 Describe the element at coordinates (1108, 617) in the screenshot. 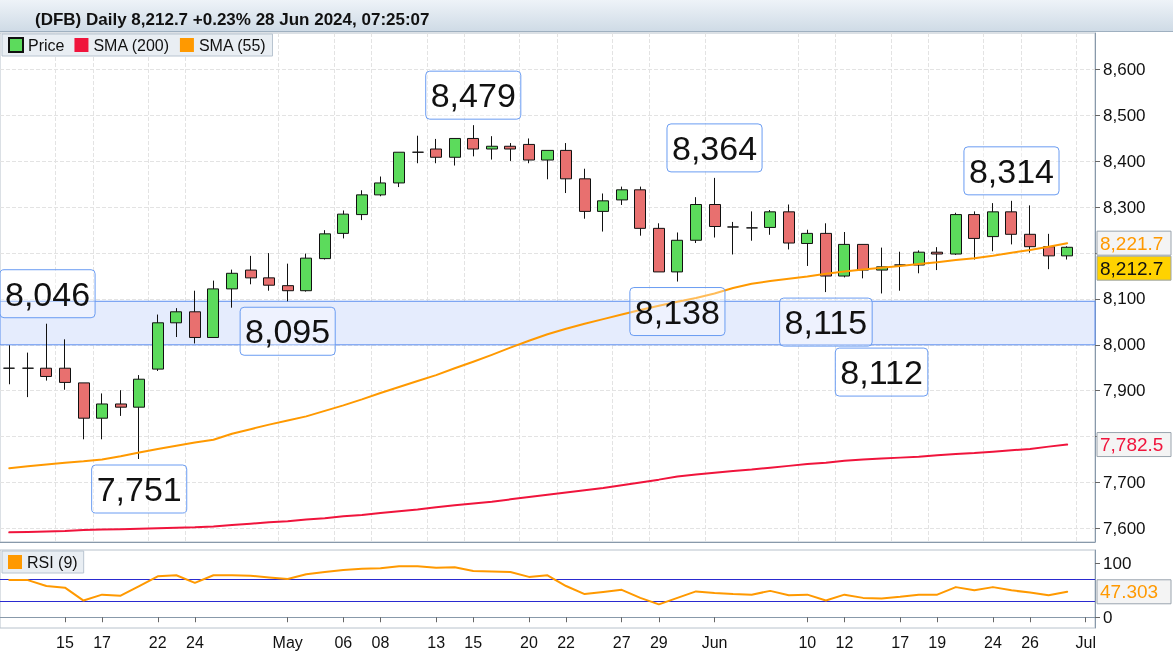

I see `y-tick-label: 0` at that location.